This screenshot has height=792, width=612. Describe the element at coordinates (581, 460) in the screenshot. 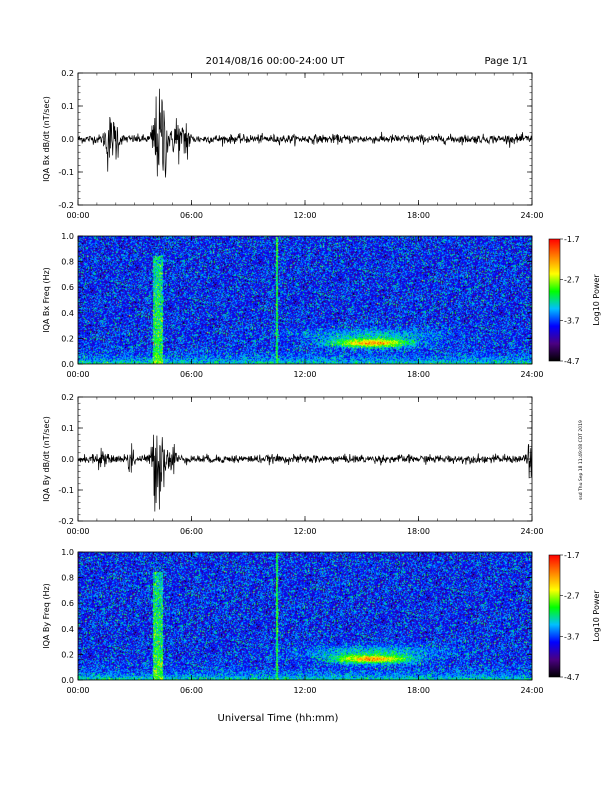

I see `side-timestamp: ssd Thu Sep 18 11:49:08 CDT 2019` at that location.